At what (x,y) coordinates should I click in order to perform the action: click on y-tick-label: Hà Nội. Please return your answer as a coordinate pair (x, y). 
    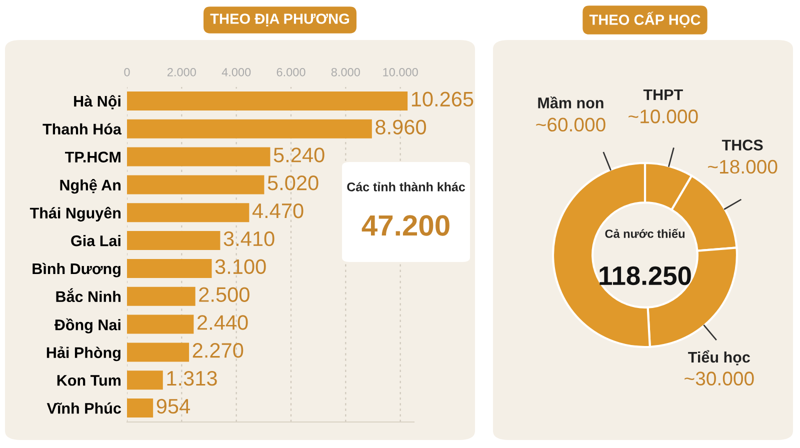
    Looking at the image, I should click on (97, 102).